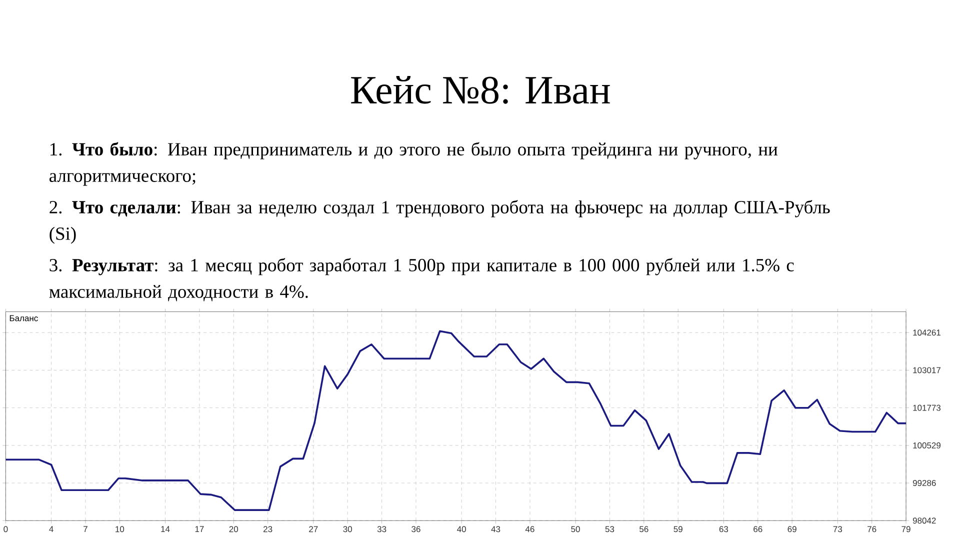  Describe the element at coordinates (924, 521) in the screenshot. I see `y-tick-label: 98042` at that location.